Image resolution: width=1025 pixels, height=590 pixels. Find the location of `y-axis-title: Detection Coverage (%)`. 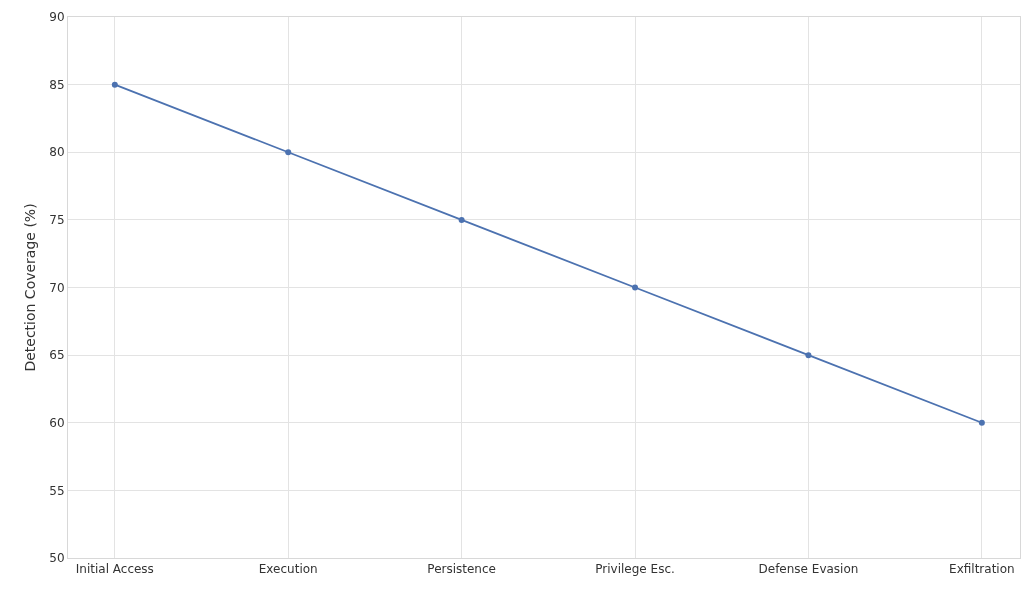

y-axis-title: Detection Coverage (%) is located at coordinates (29, 287).